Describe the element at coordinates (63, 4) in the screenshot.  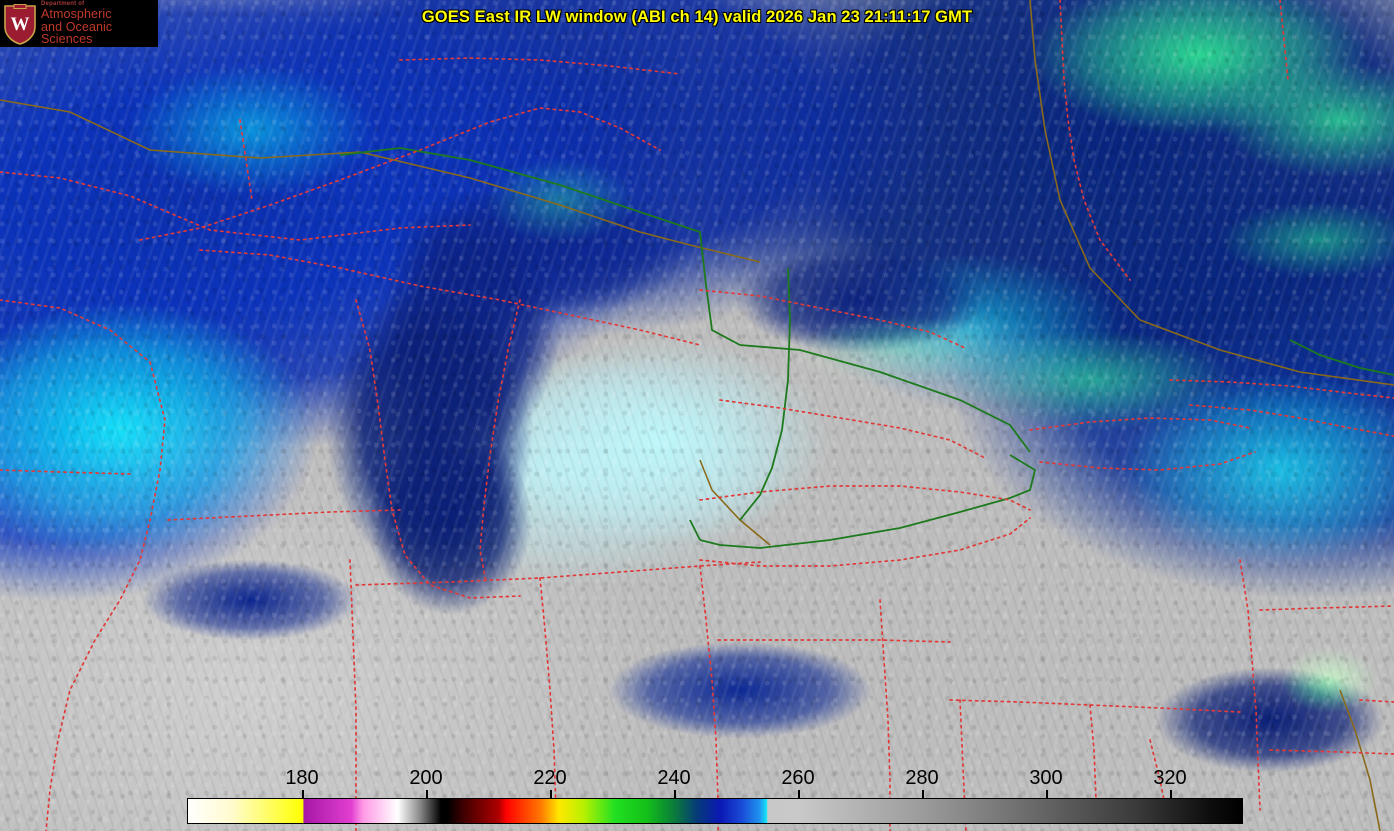
I see `logo-department-line: Department of` at that location.